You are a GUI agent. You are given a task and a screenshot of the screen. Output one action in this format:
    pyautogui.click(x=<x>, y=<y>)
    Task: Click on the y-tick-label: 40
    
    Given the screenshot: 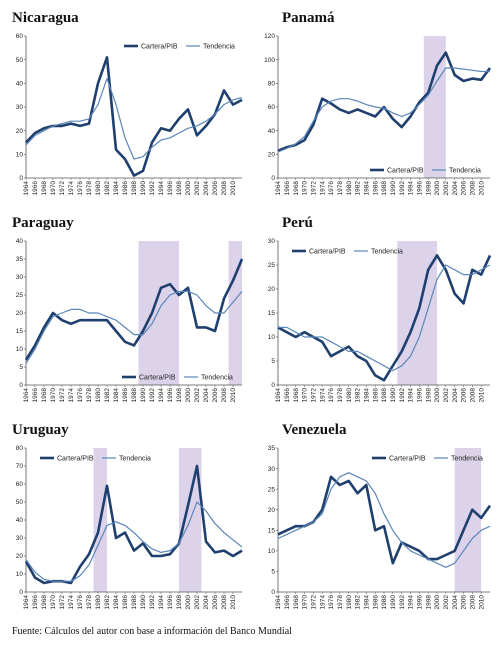 What is the action you would take?
    pyautogui.click(x=20, y=84)
    